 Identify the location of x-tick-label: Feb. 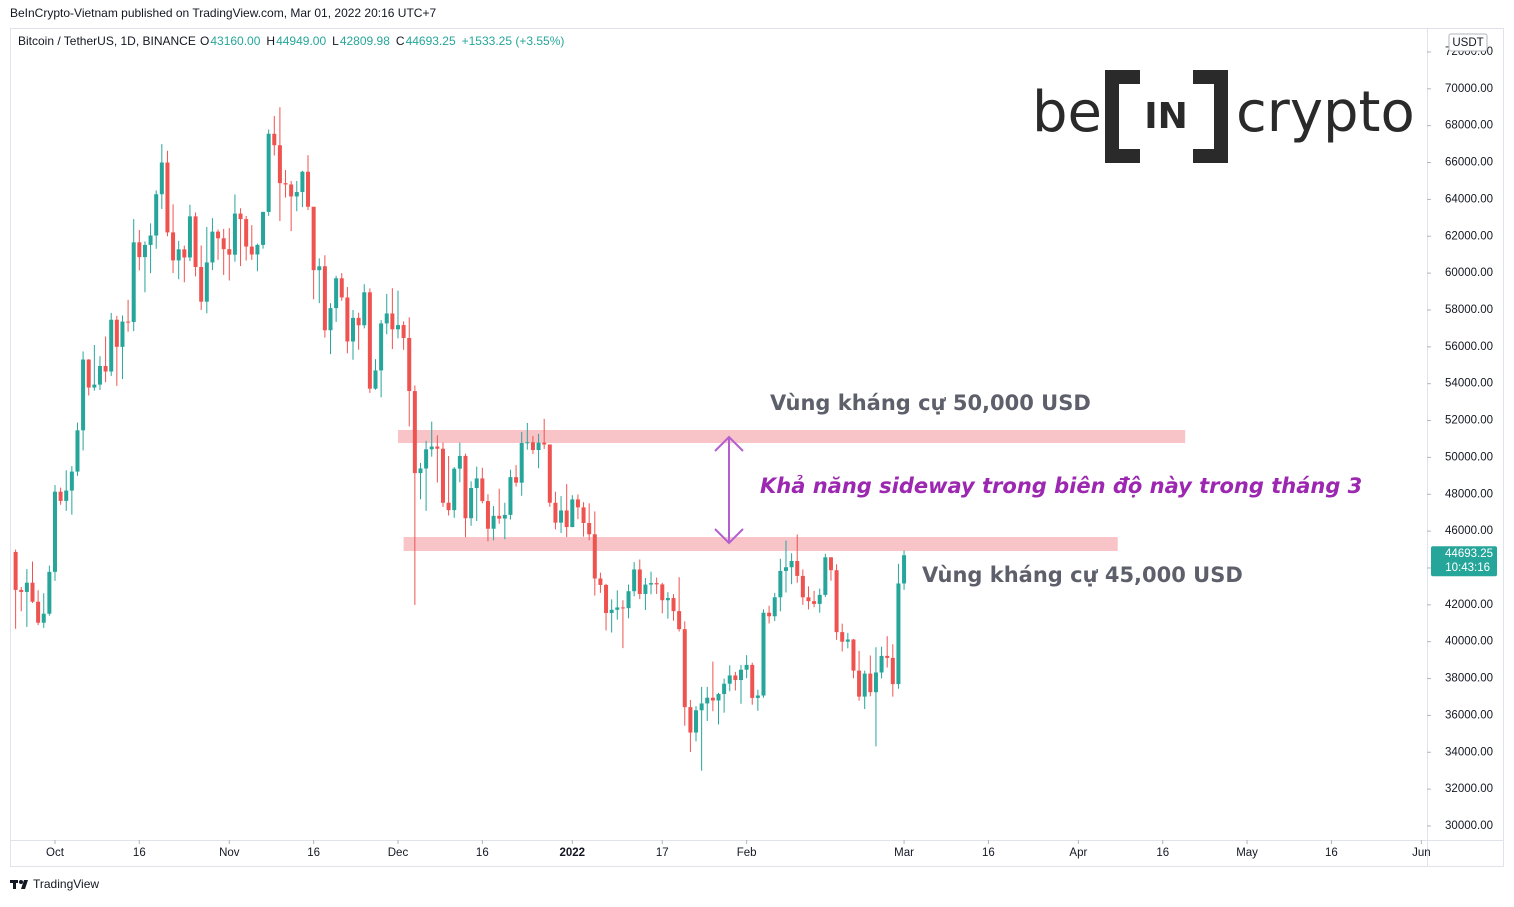
(747, 853).